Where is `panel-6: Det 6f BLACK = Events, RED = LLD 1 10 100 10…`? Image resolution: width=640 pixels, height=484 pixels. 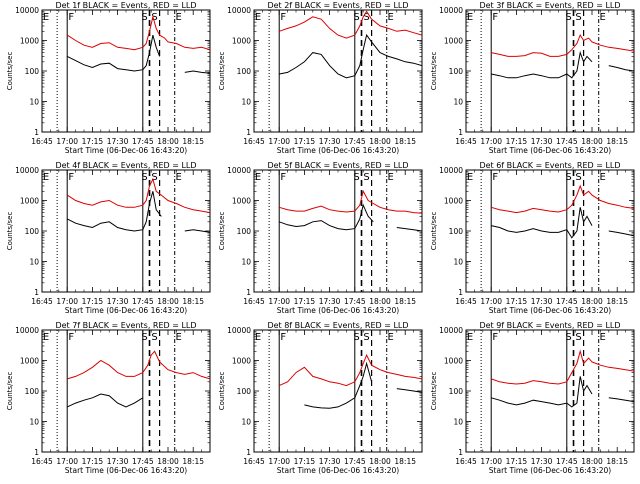
panel-6: Det 6f BLACK = Events, RED = LLD 1 10 100 10… is located at coordinates (532, 238).